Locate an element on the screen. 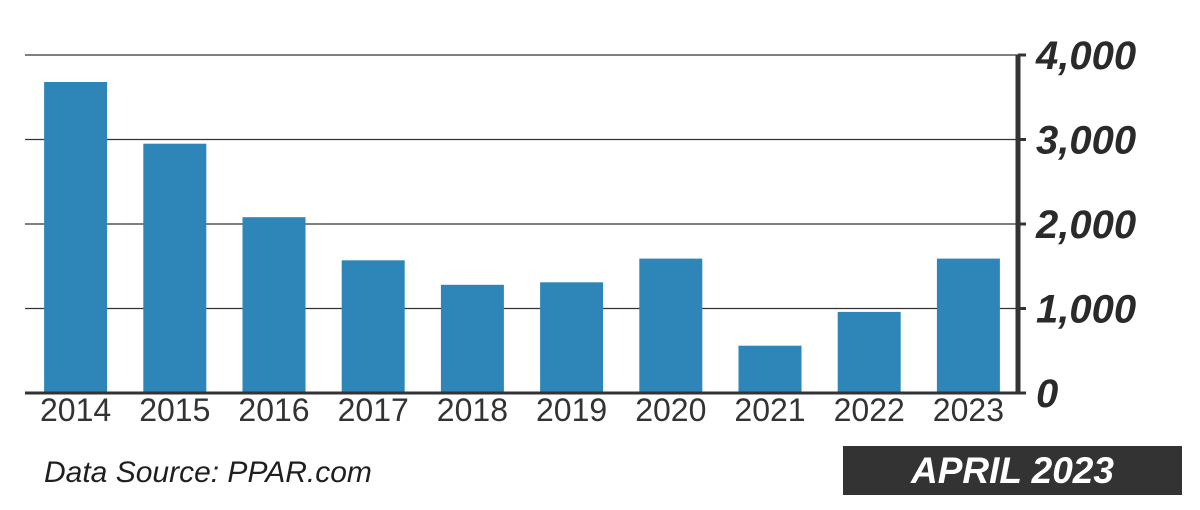 This screenshot has width=1200, height=510. bar-2023 is located at coordinates (968, 325).